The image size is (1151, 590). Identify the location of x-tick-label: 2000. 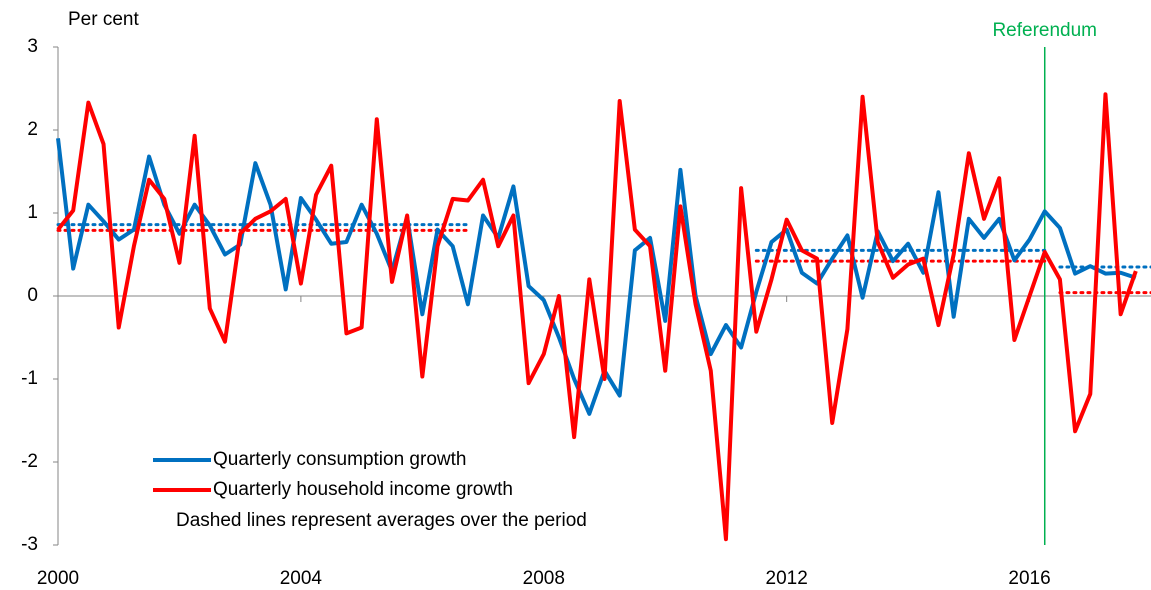
(58, 578).